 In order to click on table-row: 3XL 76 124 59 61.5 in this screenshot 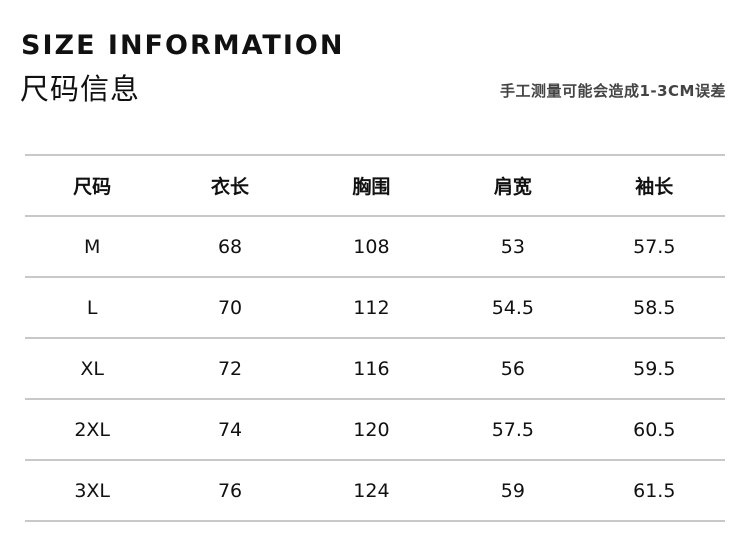, I will do `click(375, 490)`.